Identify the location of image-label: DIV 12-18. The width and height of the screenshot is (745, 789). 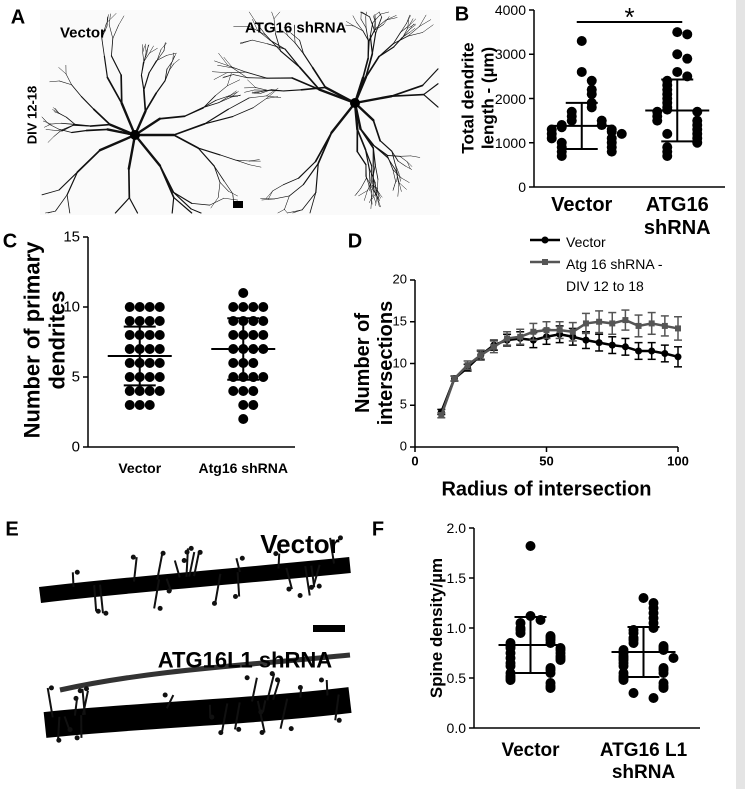
(32, 115).